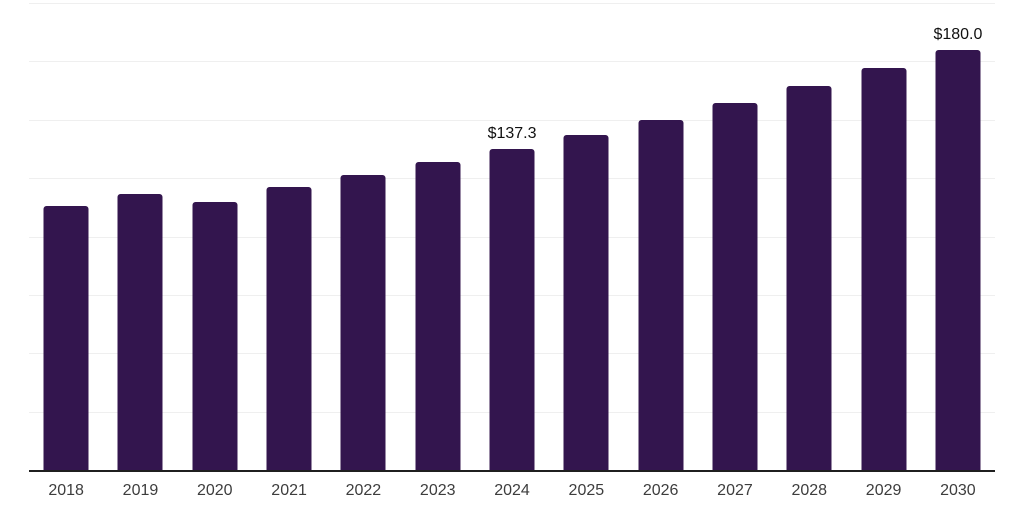 The height and width of the screenshot is (512, 1024). What do you see at coordinates (958, 34) in the screenshot?
I see `data-label-2030: $180.0` at bounding box center [958, 34].